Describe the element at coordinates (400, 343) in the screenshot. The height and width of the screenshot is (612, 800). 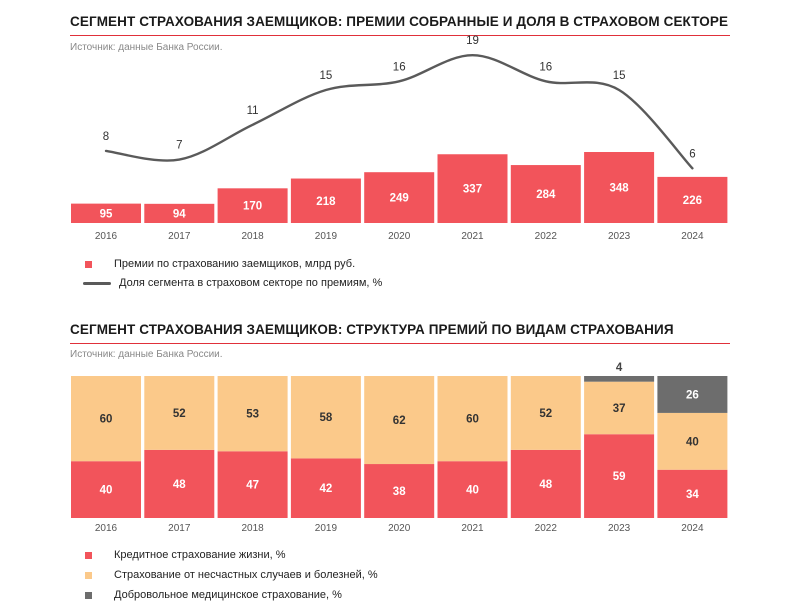
I see `chart2-title-rule` at that location.